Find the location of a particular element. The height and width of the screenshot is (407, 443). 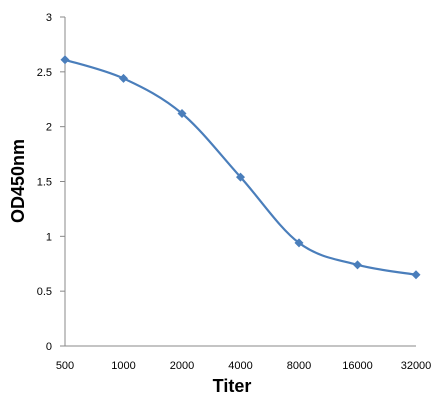

y-tick-label: 3 is located at coordinates (49, 18).